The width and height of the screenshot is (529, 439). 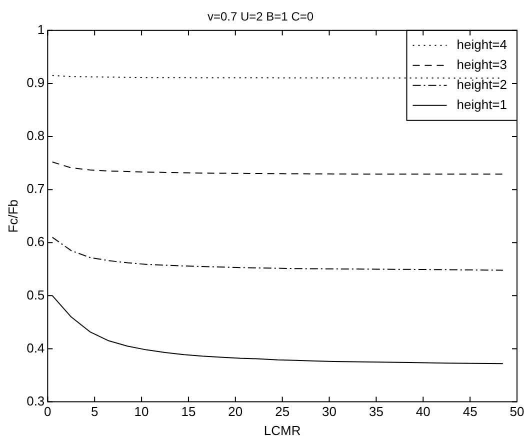 What do you see at coordinates (41, 29) in the screenshot?
I see `y-tick-label: 1` at bounding box center [41, 29].